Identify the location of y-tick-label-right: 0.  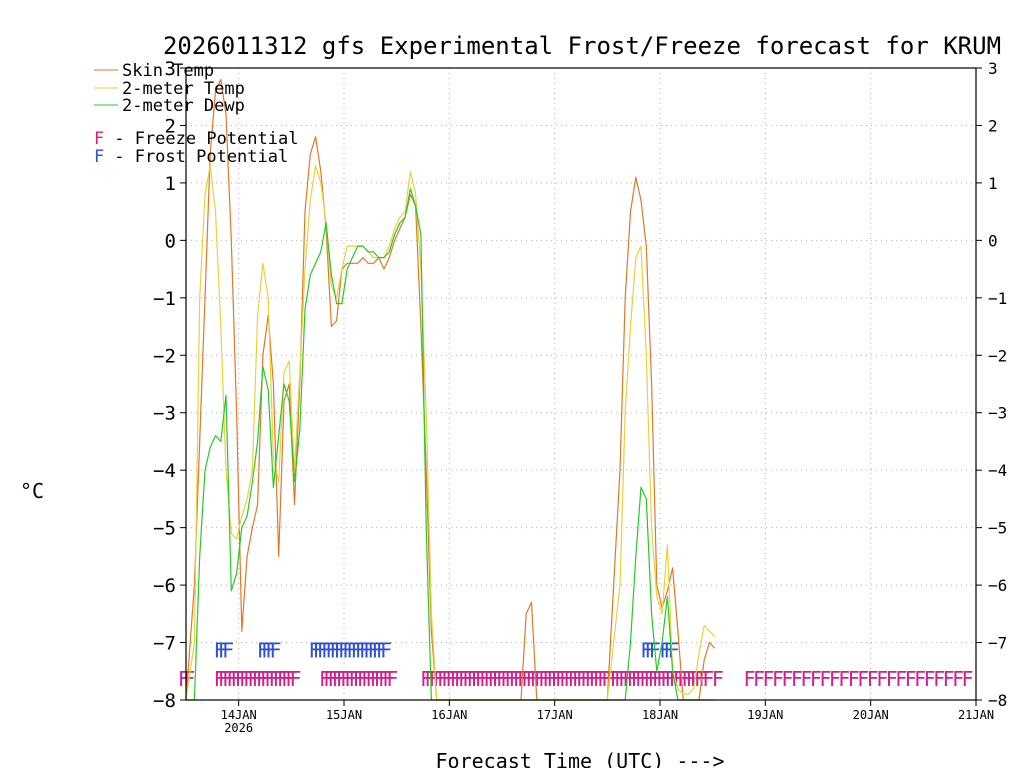
(993, 240).